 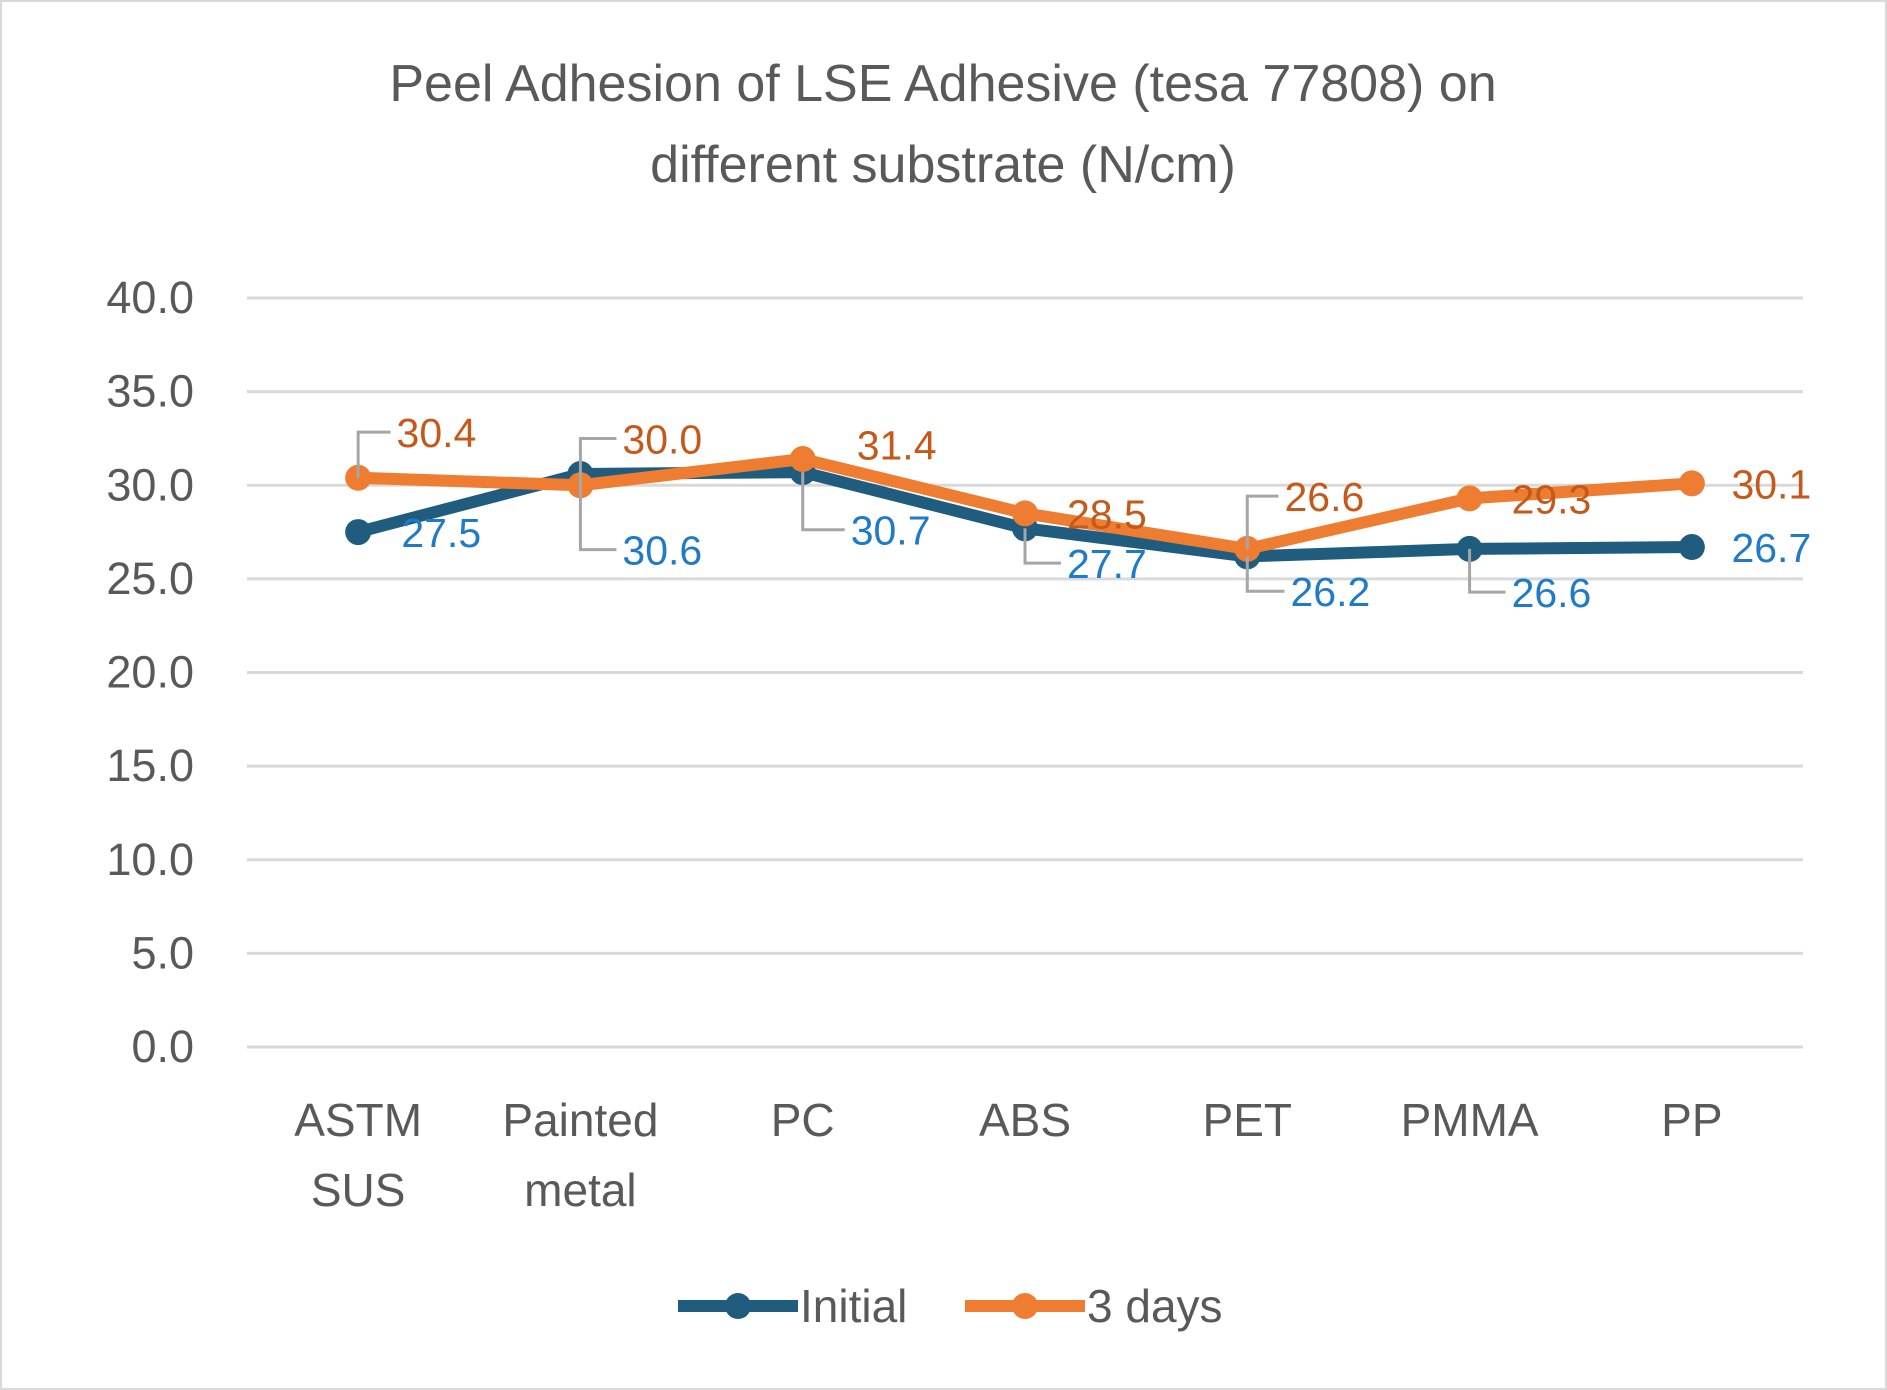 What do you see at coordinates (437, 433) in the screenshot?
I see `data-label: 30.4` at bounding box center [437, 433].